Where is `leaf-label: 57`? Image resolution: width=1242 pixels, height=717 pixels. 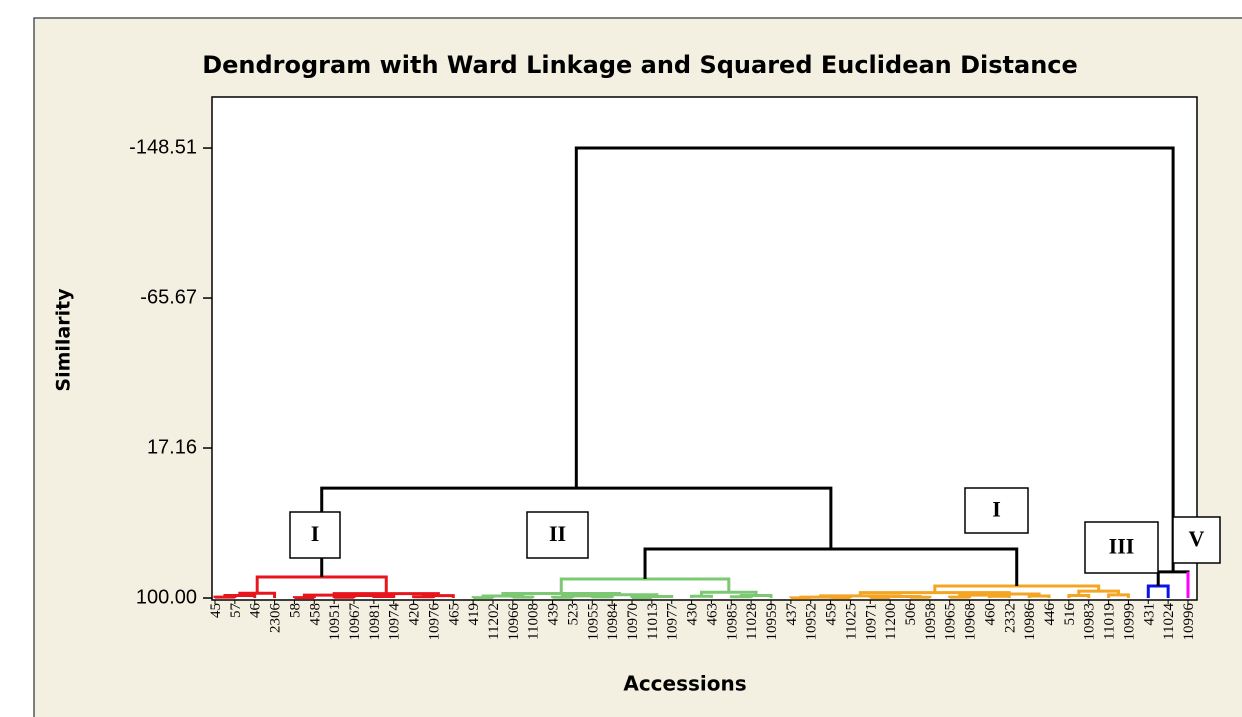 leaf-label: 57 is located at coordinates (236, 611).